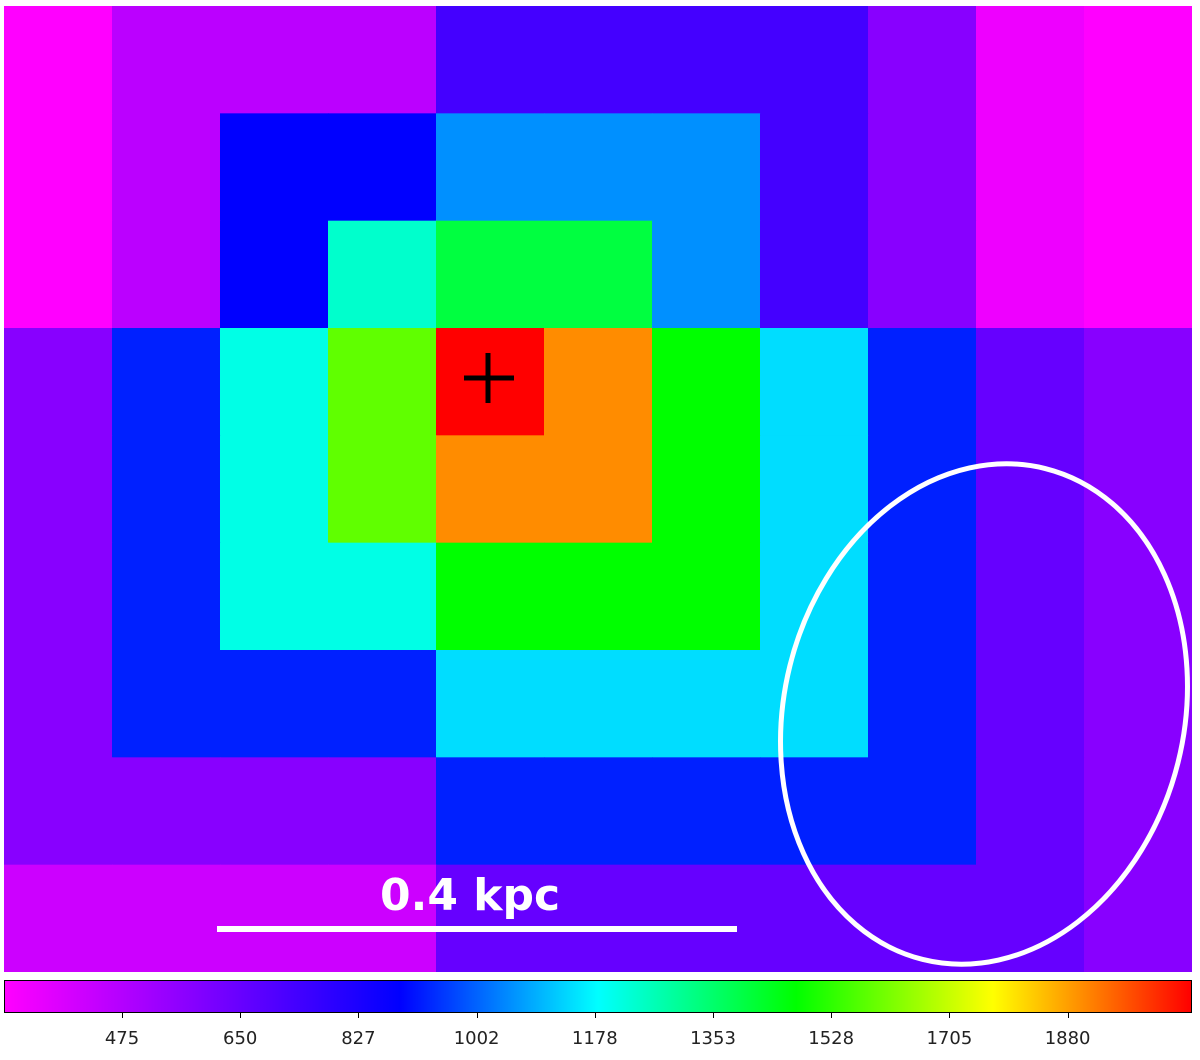 The image size is (1200, 1060). Describe the element at coordinates (949, 1038) in the screenshot. I see `colorbar-tick-label: 1705` at that location.